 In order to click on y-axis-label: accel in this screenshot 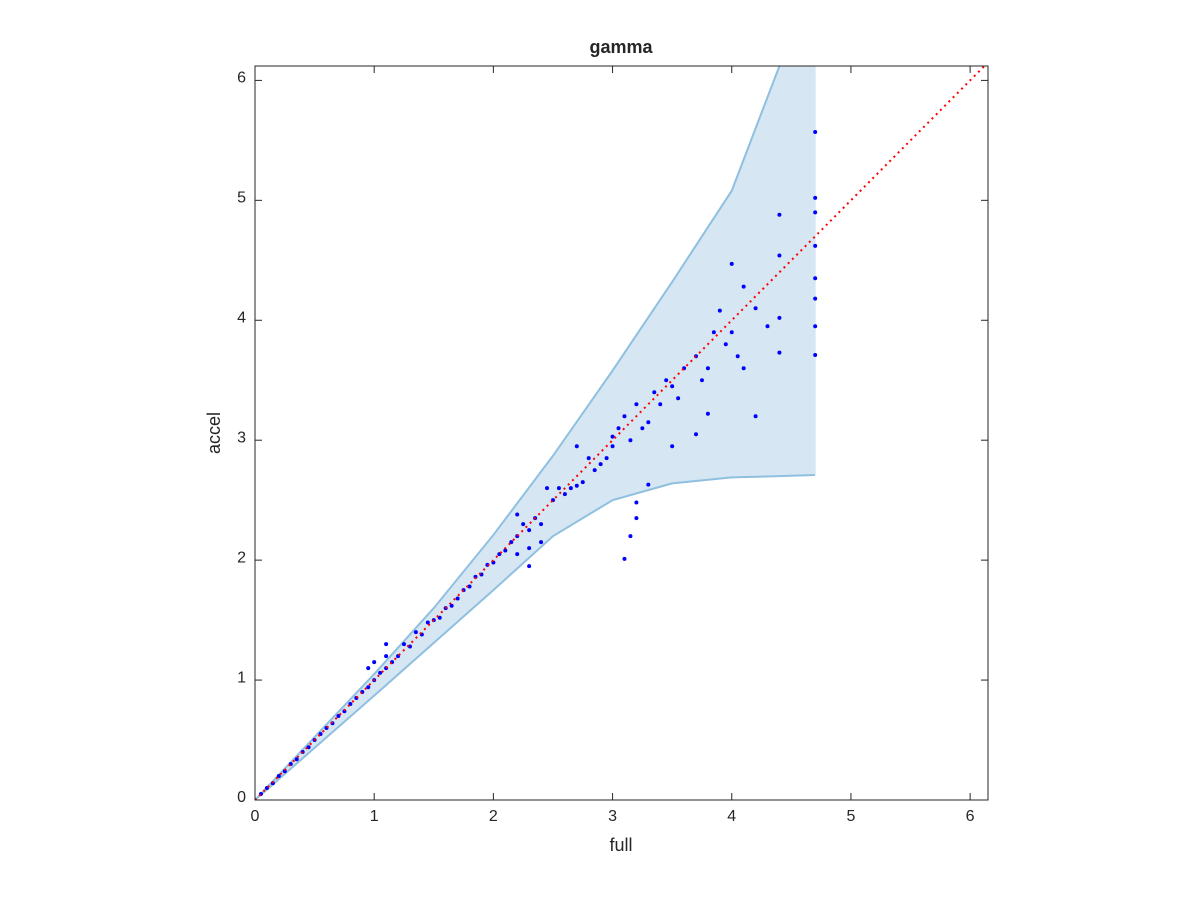, I will do `click(214, 433)`.